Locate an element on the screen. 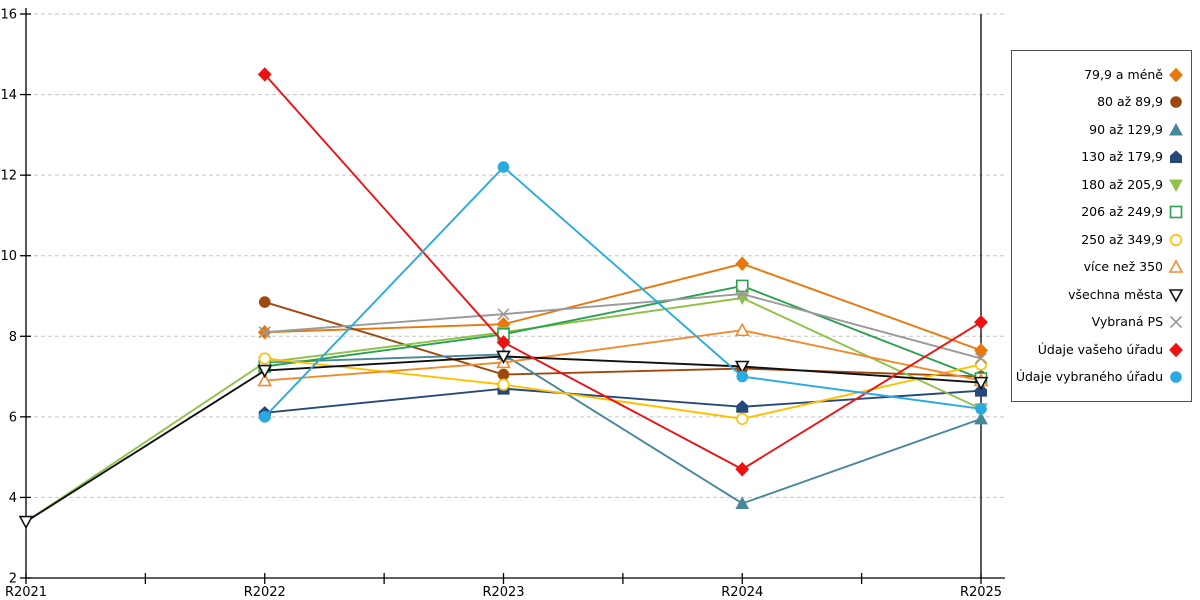  y-tick-label: 2 is located at coordinates (13, 579).